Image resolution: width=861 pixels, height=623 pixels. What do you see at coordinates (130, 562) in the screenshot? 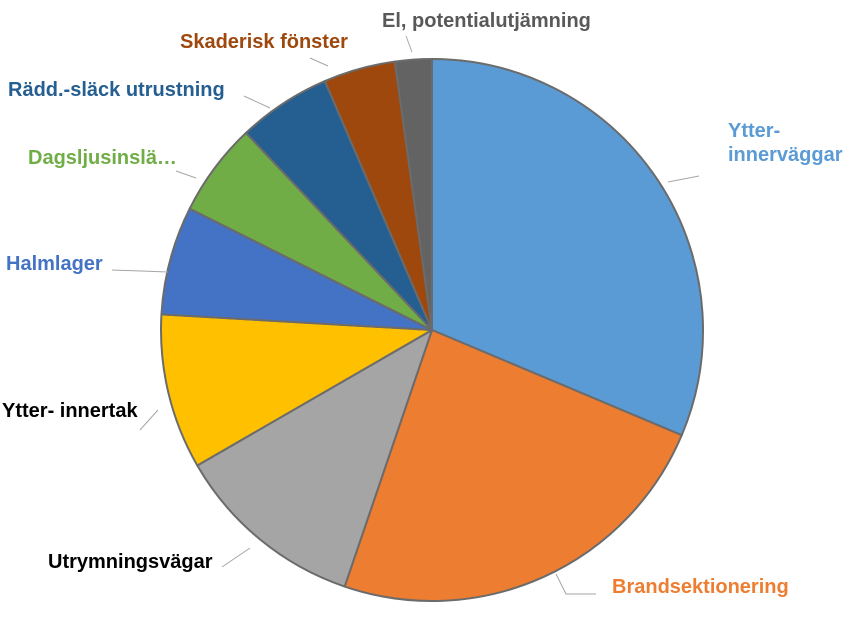
I see `slice-label-utrymningsvagar: Utrymningsvägar` at bounding box center [130, 562].